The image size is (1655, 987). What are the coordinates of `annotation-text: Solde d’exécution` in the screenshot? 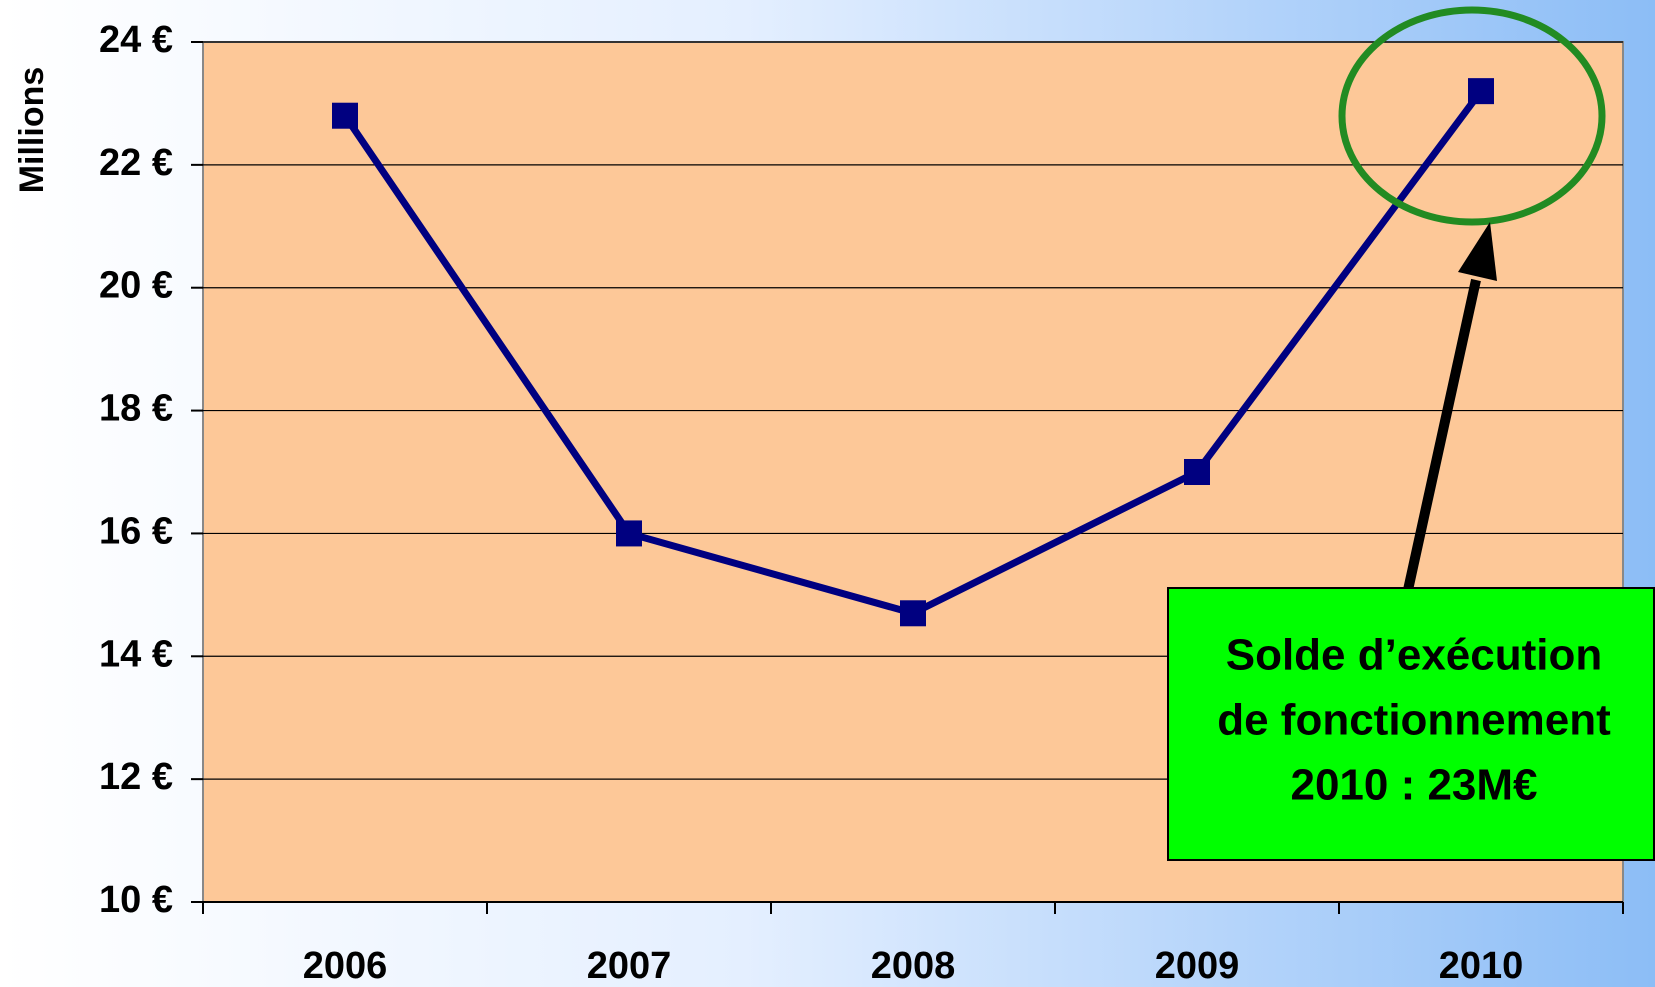 It's located at (1414, 655).